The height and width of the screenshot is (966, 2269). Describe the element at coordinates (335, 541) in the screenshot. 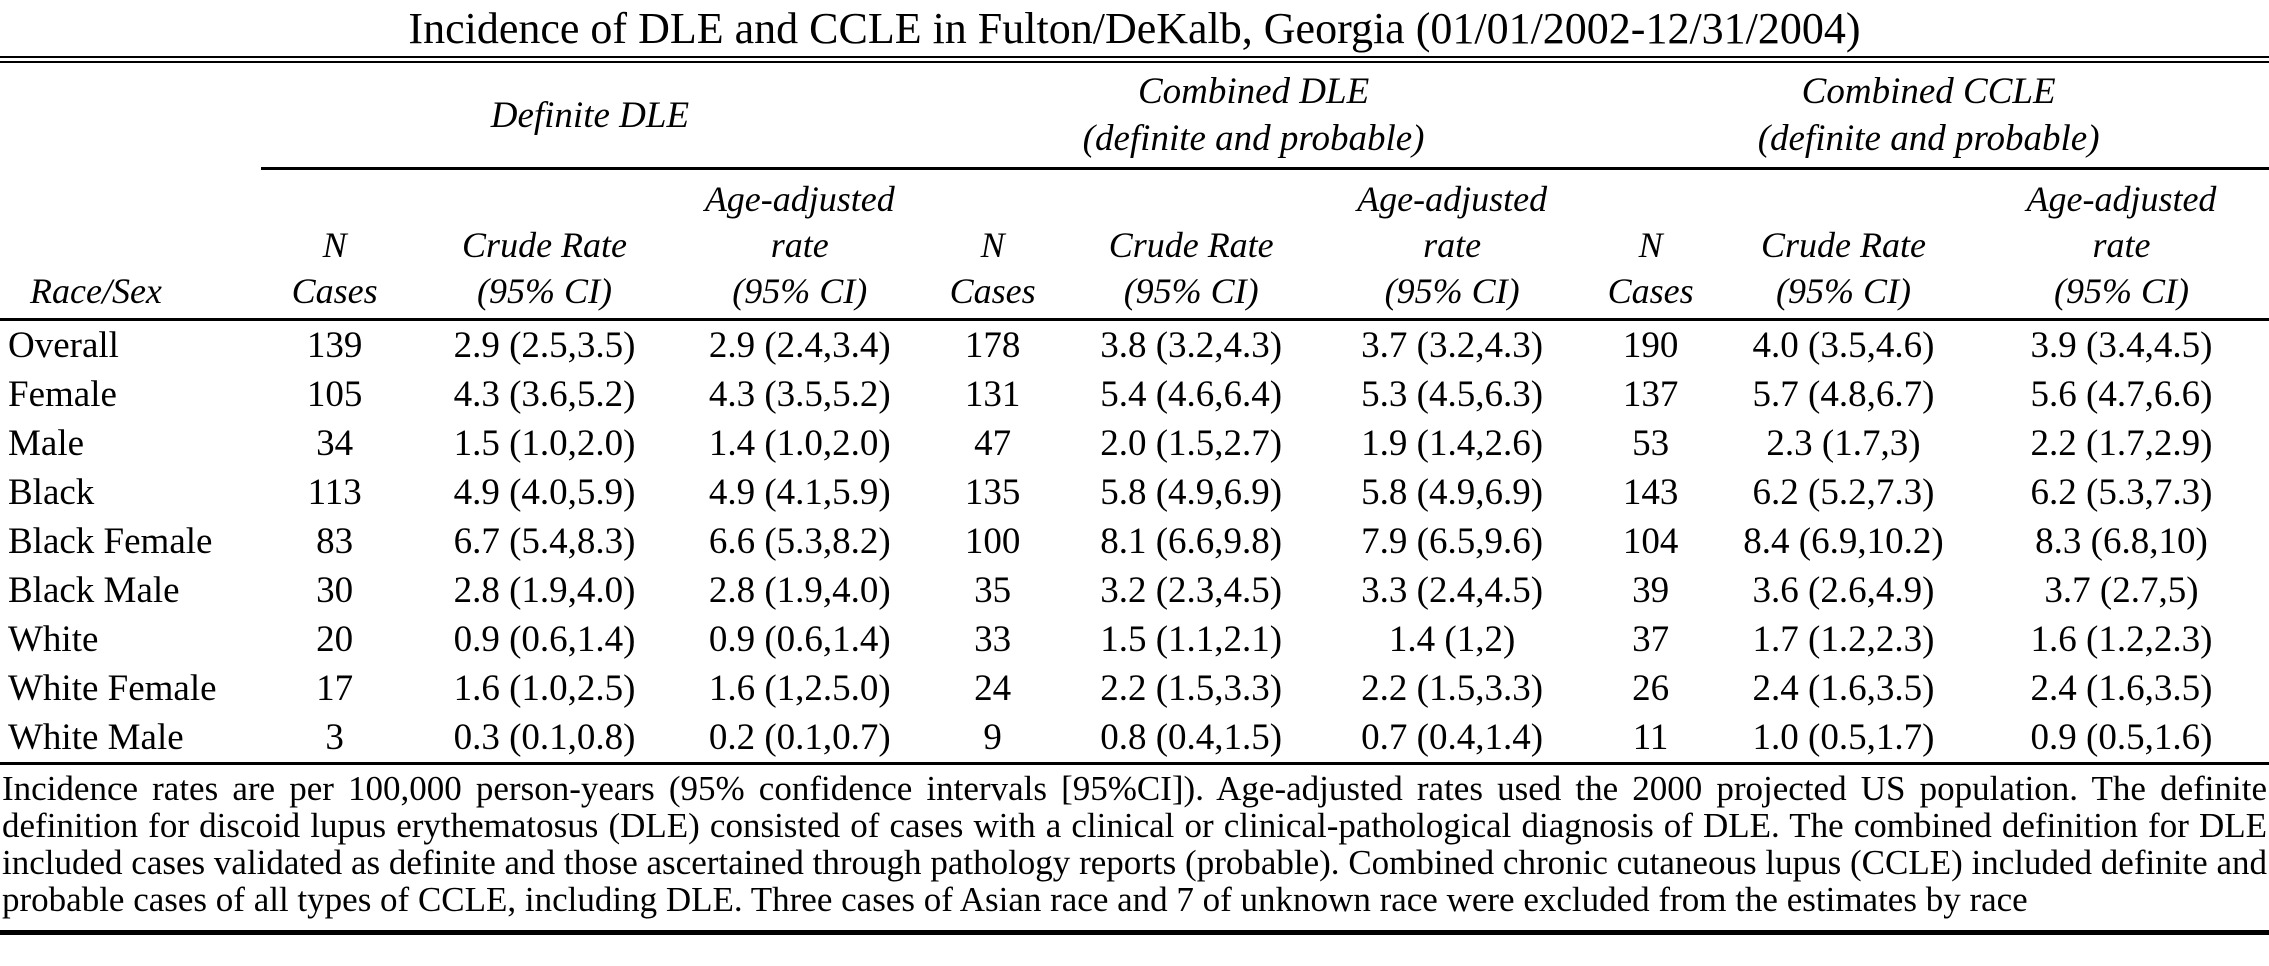

I see `data-cell: 83` at that location.